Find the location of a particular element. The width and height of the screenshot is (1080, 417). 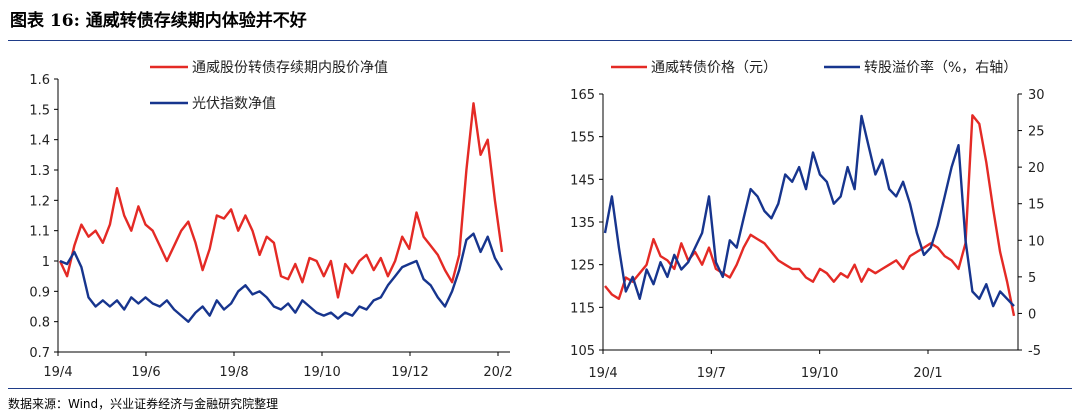

right-chart-left-tick-label: 145 is located at coordinates (582, 180).